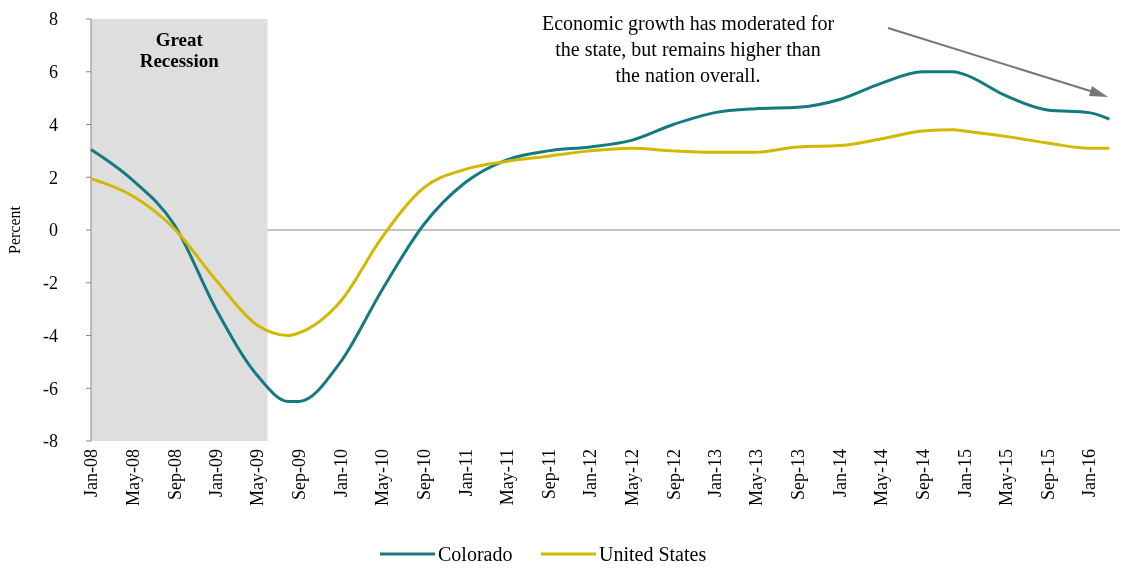 Image resolution: width=1122 pixels, height=574 pixels. Describe the element at coordinates (880, 477) in the screenshot. I see `x-tick-label: May-14` at that location.